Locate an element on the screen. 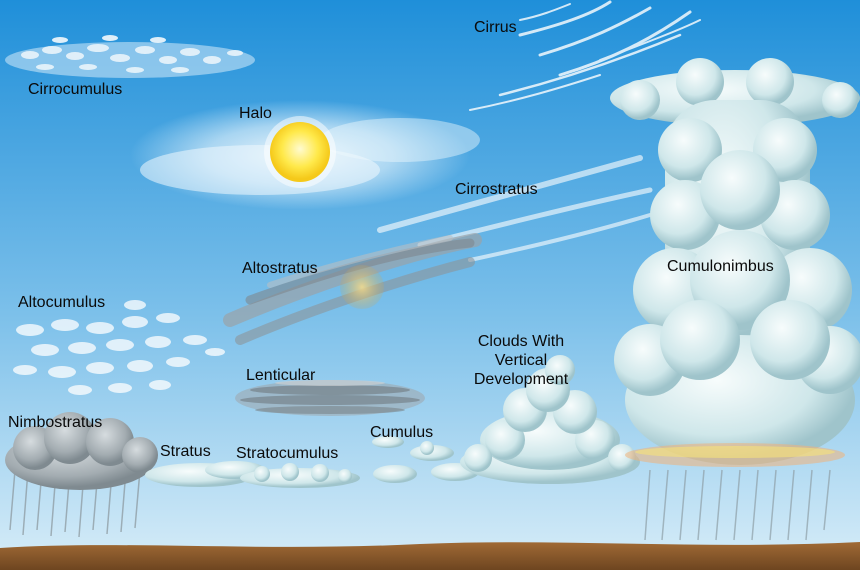 The height and width of the screenshot is (570, 860). rain-streaks is located at coordinates (737, 505).